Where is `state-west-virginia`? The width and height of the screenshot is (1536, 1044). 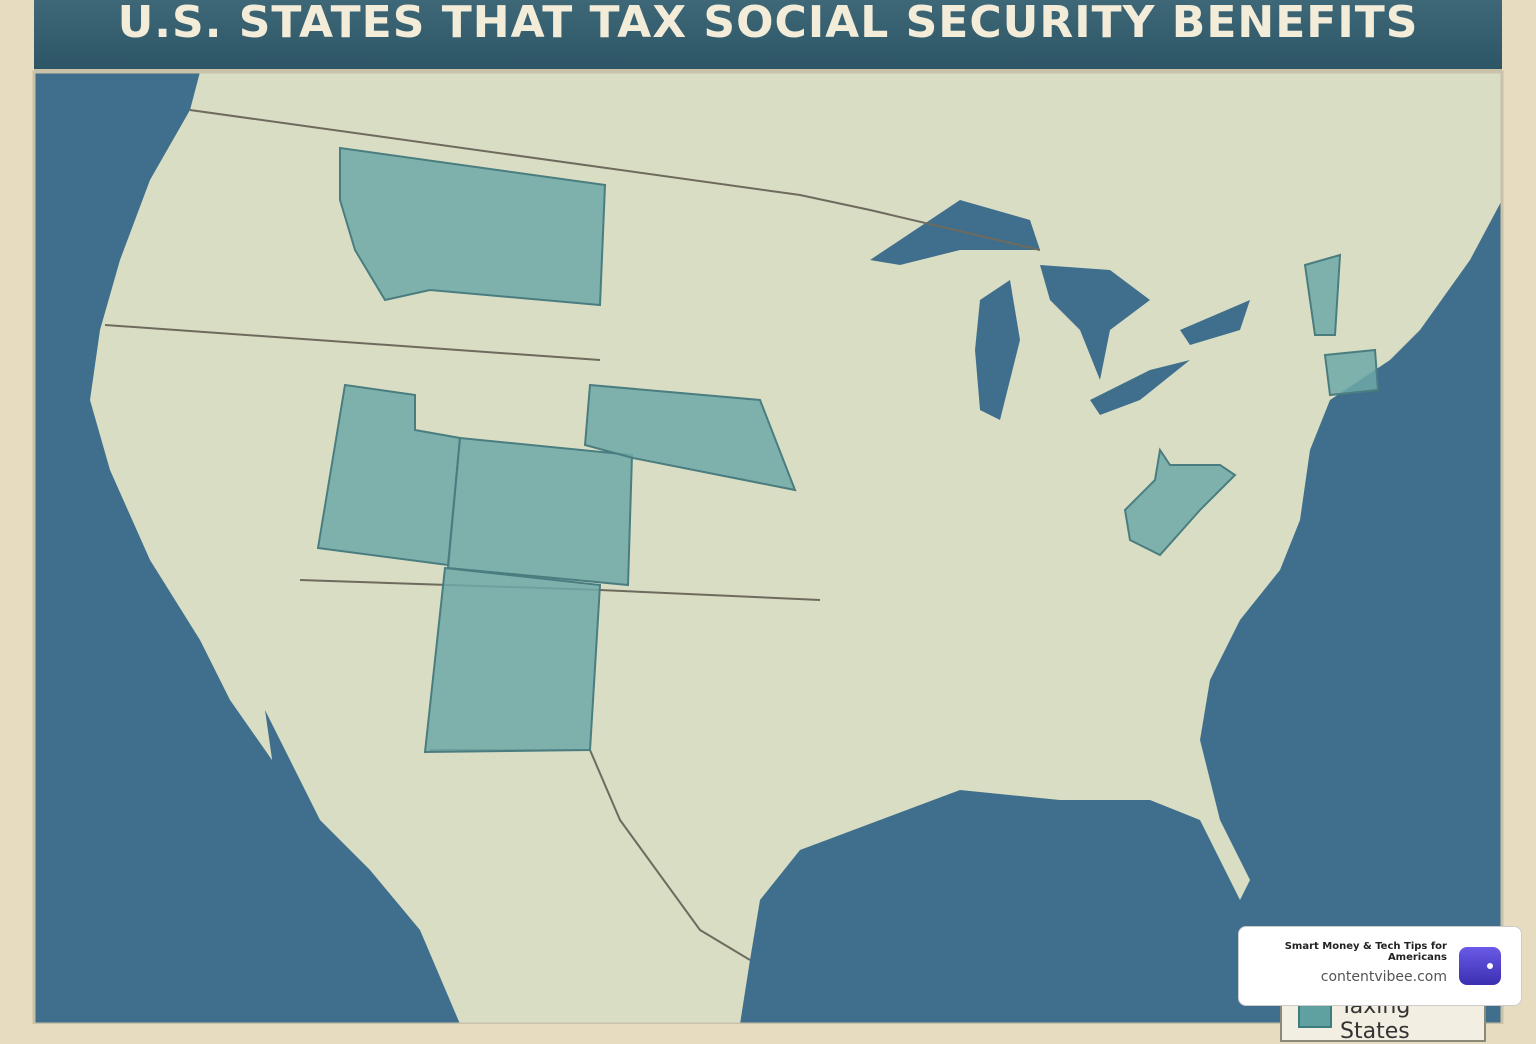 state-west-virginia is located at coordinates (1180, 502).